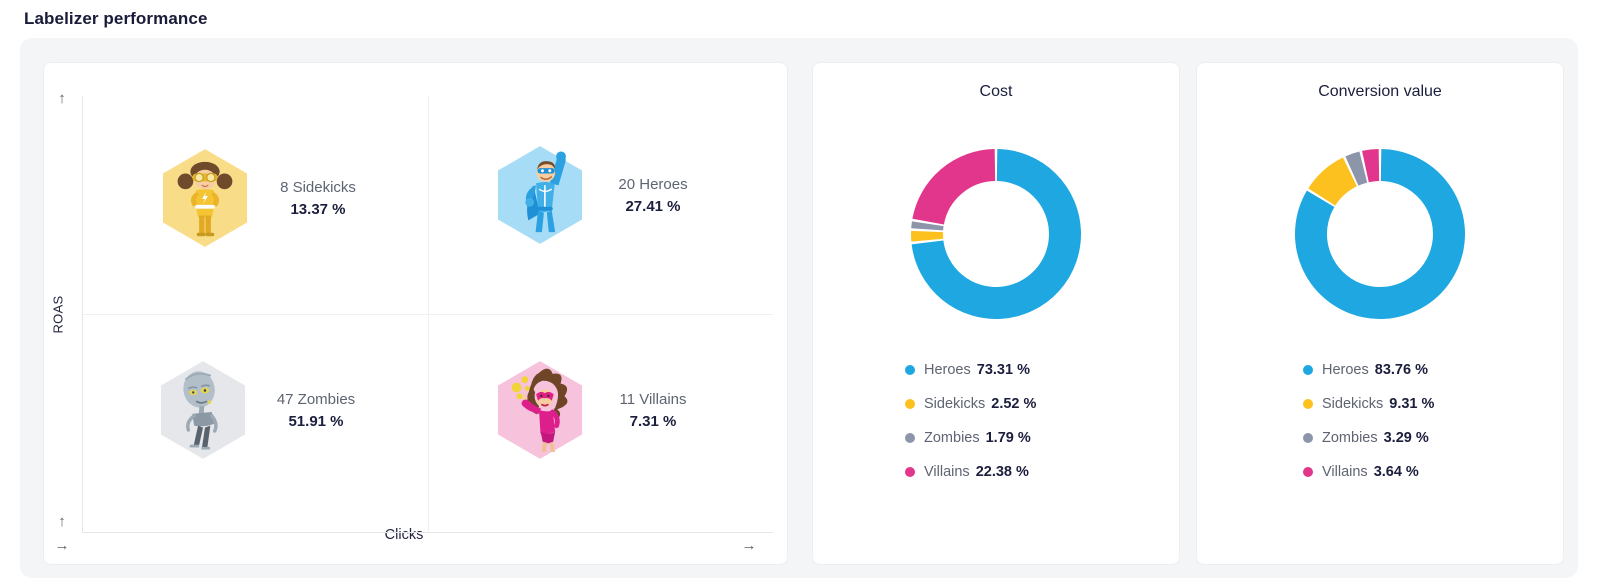 Image resolution: width=1600 pixels, height=585 pixels. I want to click on zombies-percent: 51.91 %, so click(316, 421).